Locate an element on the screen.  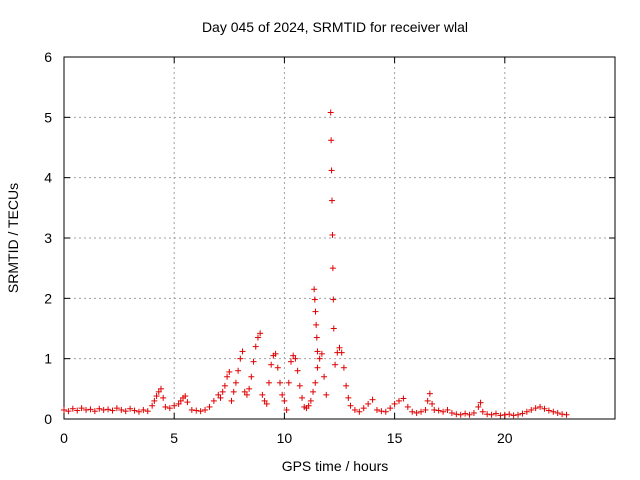
y-axis-label: SRMTID / TECUs is located at coordinates (13, 238).